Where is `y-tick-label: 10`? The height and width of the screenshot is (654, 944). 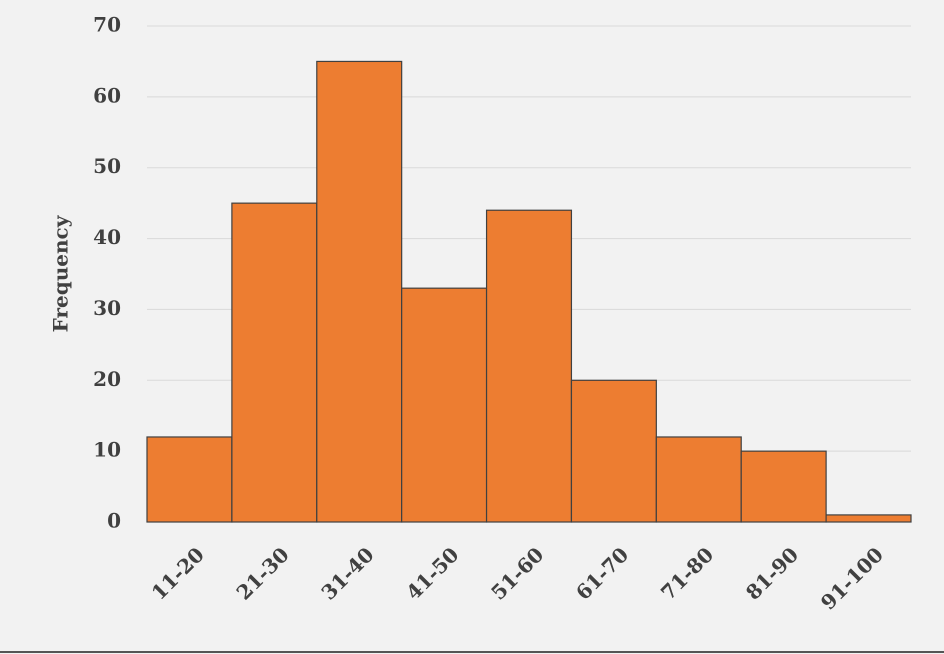
y-tick-label: 10 is located at coordinates (107, 450).